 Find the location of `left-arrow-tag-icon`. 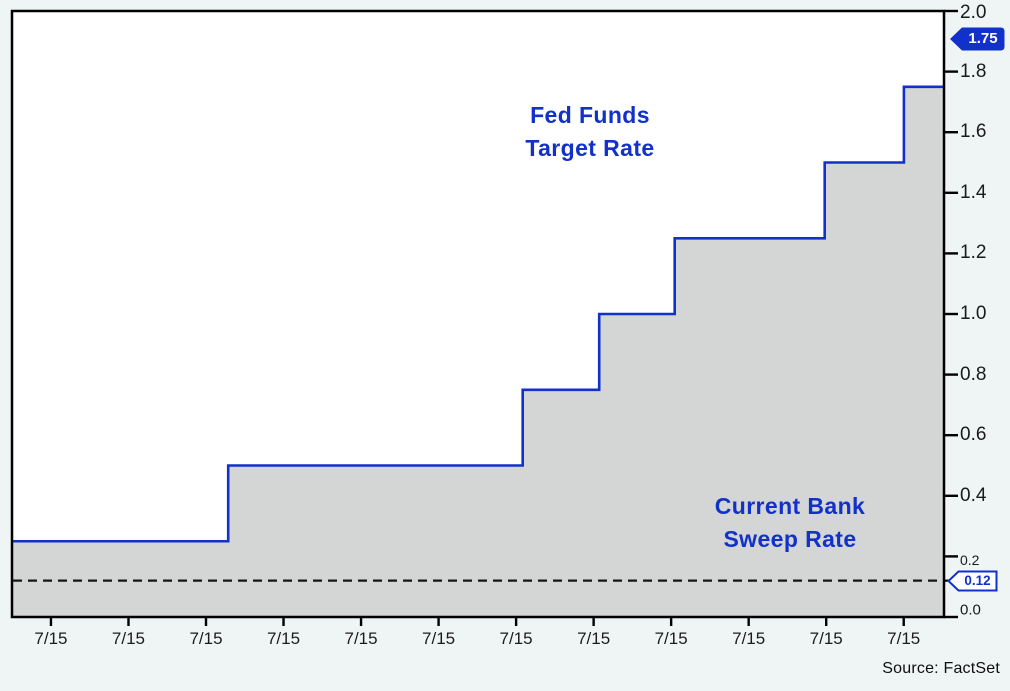

left-arrow-tag-icon is located at coordinates (977, 39).